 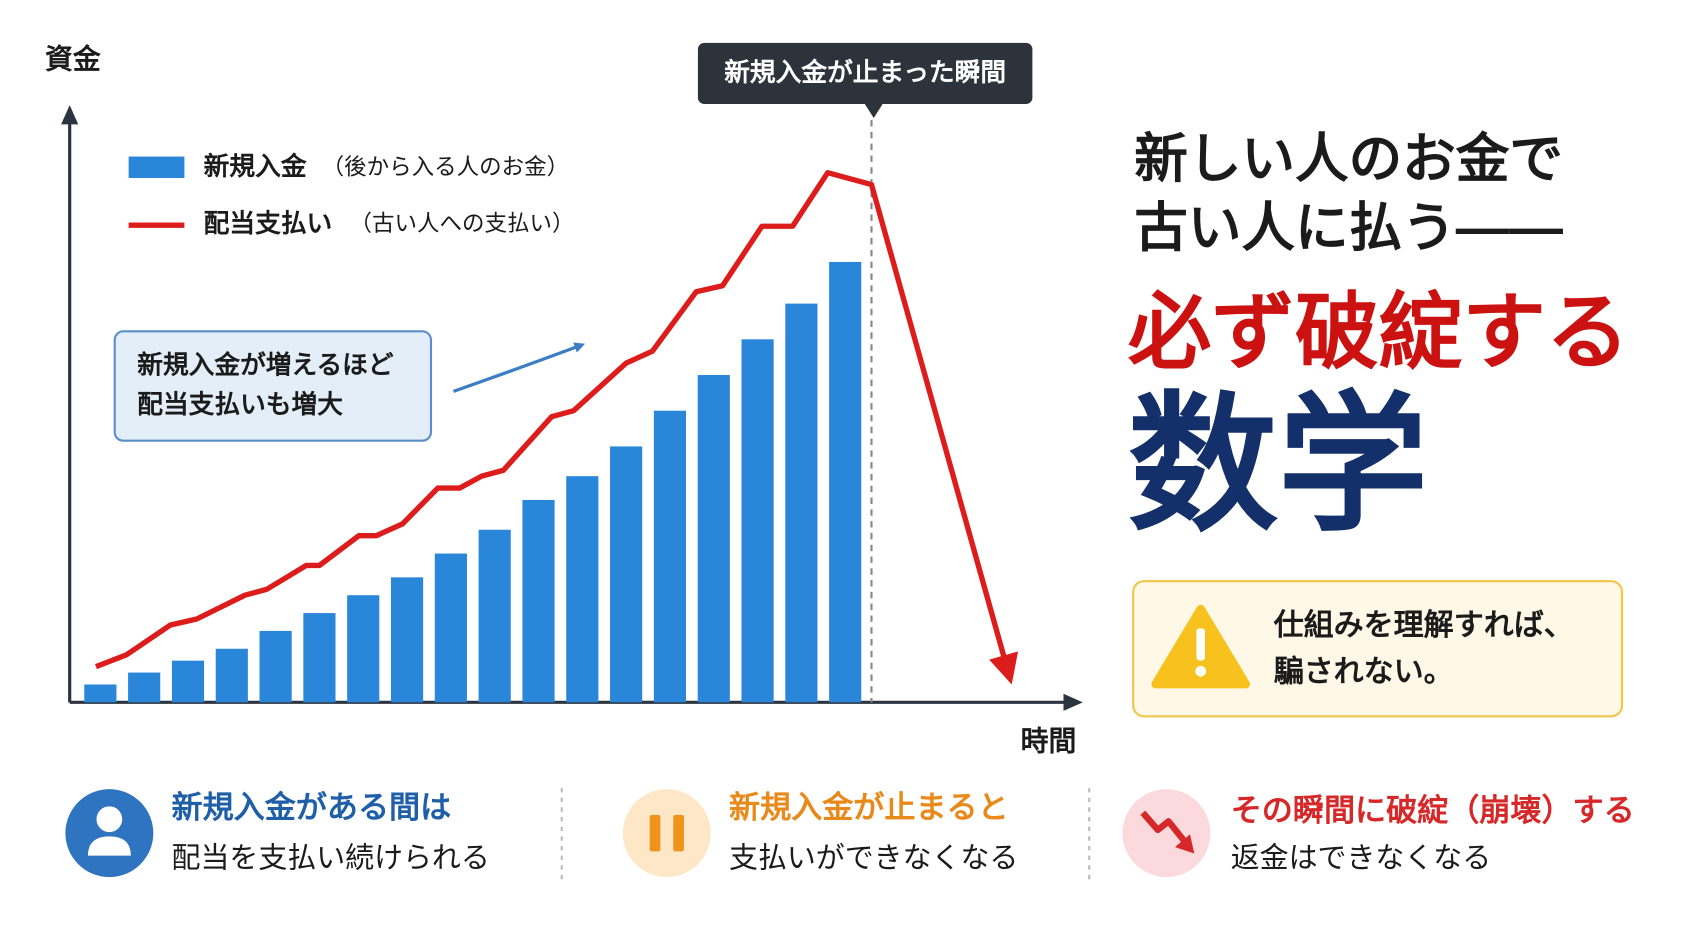 I want to click on callout-box, so click(x=273, y=386).